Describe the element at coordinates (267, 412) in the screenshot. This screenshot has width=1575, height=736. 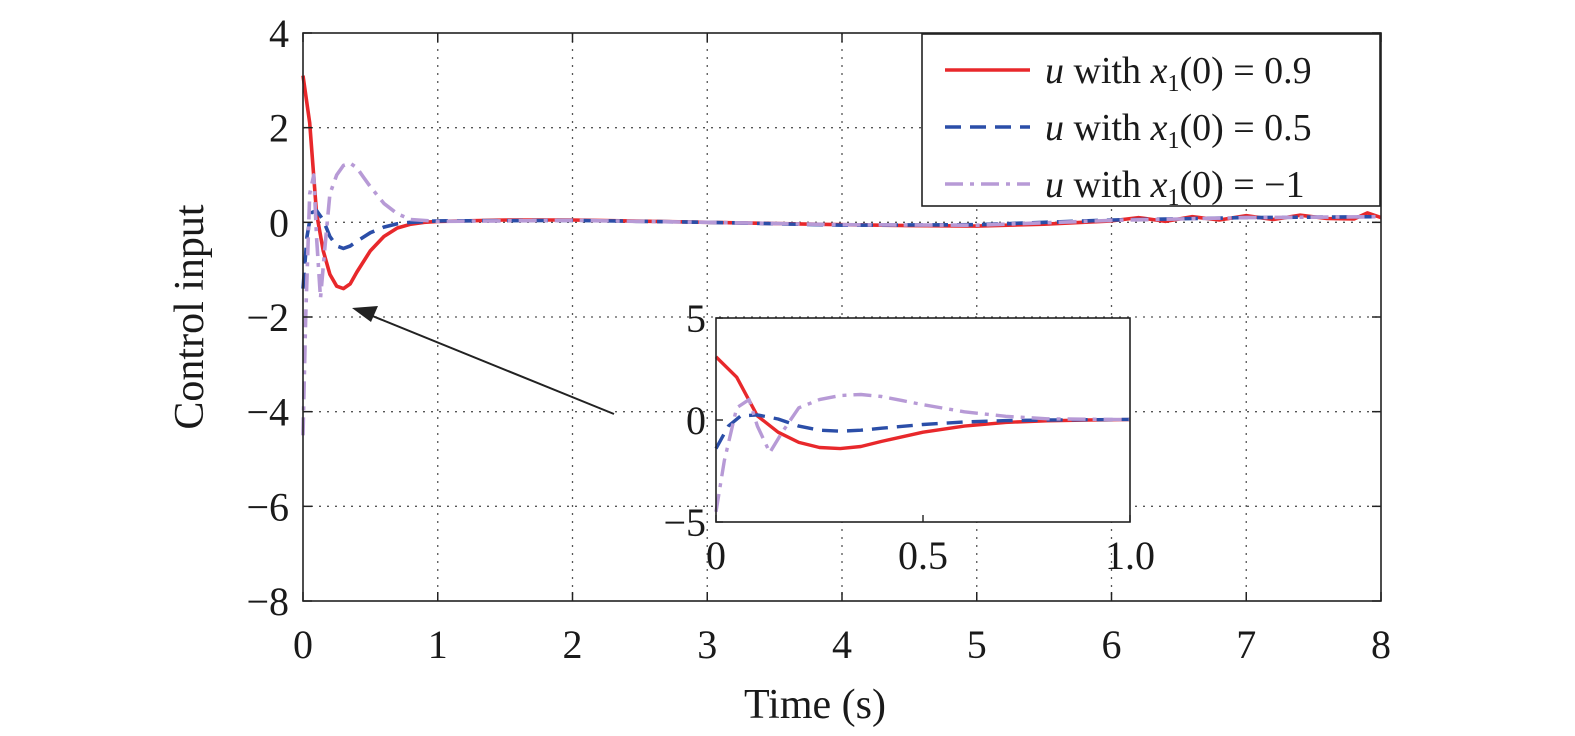
I see `y-tick-label: −4` at that location.